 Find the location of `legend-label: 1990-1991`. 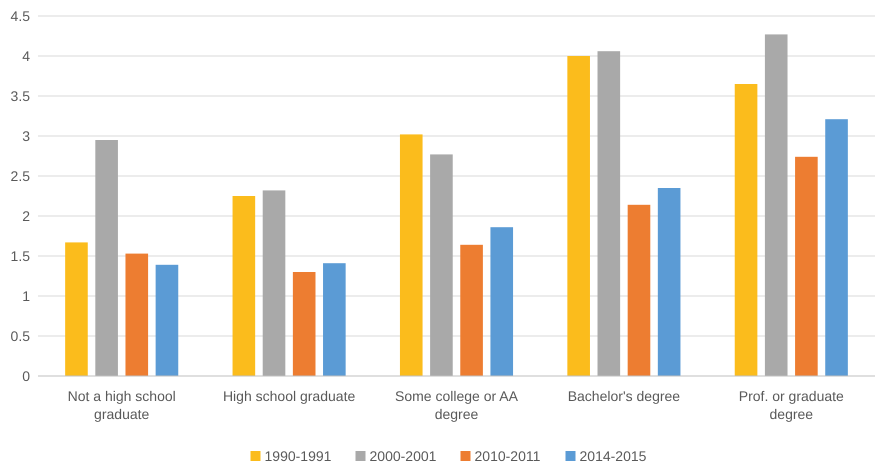

legend-label: 1990-1991 is located at coordinates (298, 456).